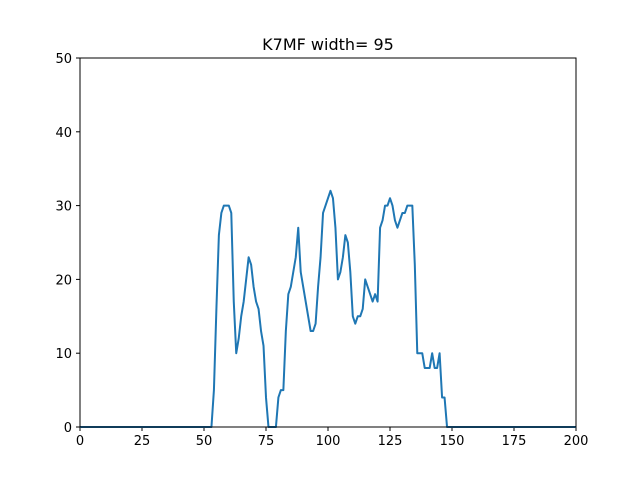 The width and height of the screenshot is (640, 480). I want to click on x-tick-label: 100, so click(328, 441).